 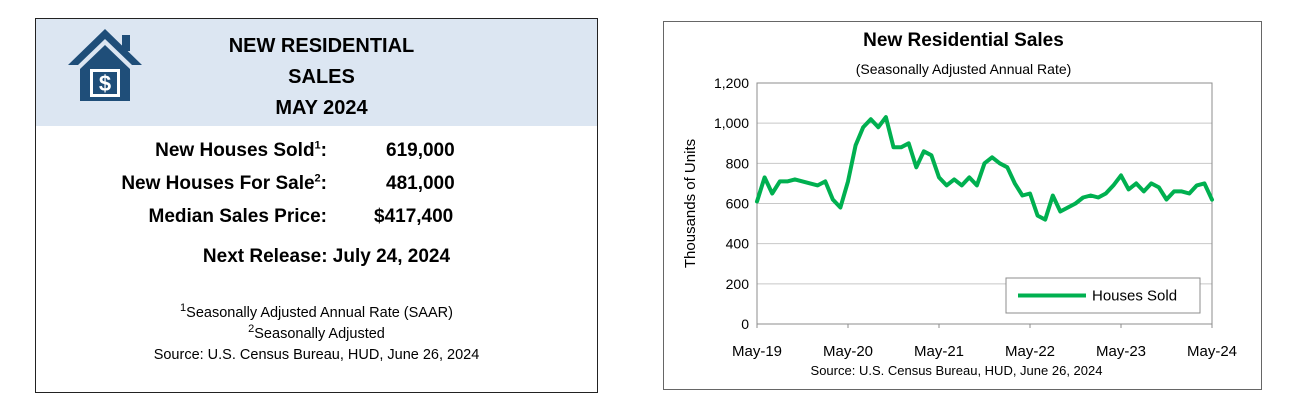 I want to click on x-tick-label: May-23, so click(x=1121, y=351).